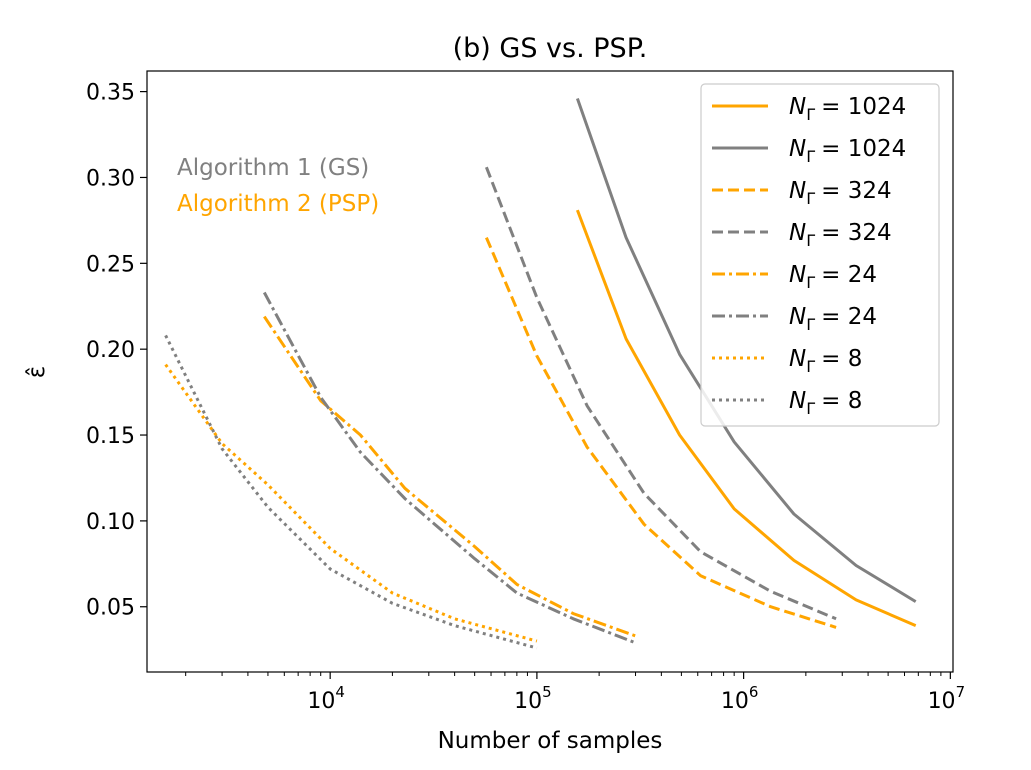 The image size is (1031, 770). Describe the element at coordinates (961, 692) in the screenshot. I see `x-tick-exponent: 7` at that location.